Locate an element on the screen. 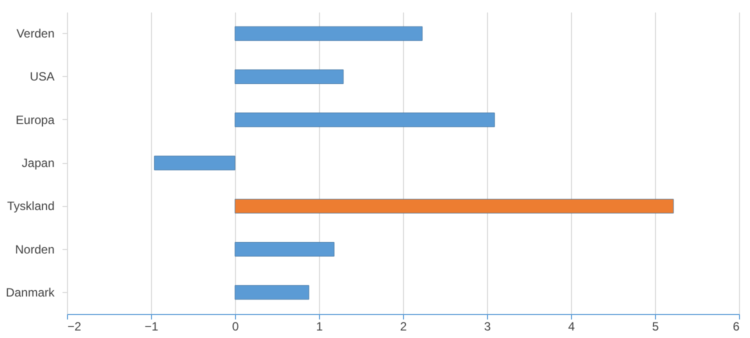 The height and width of the screenshot is (338, 750). x-tick-label: −1 is located at coordinates (151, 327).